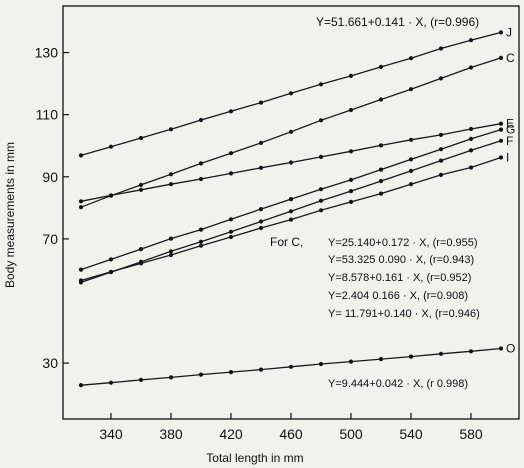  Describe the element at coordinates (510, 58) in the screenshot. I see `series-end-label: C` at that location.